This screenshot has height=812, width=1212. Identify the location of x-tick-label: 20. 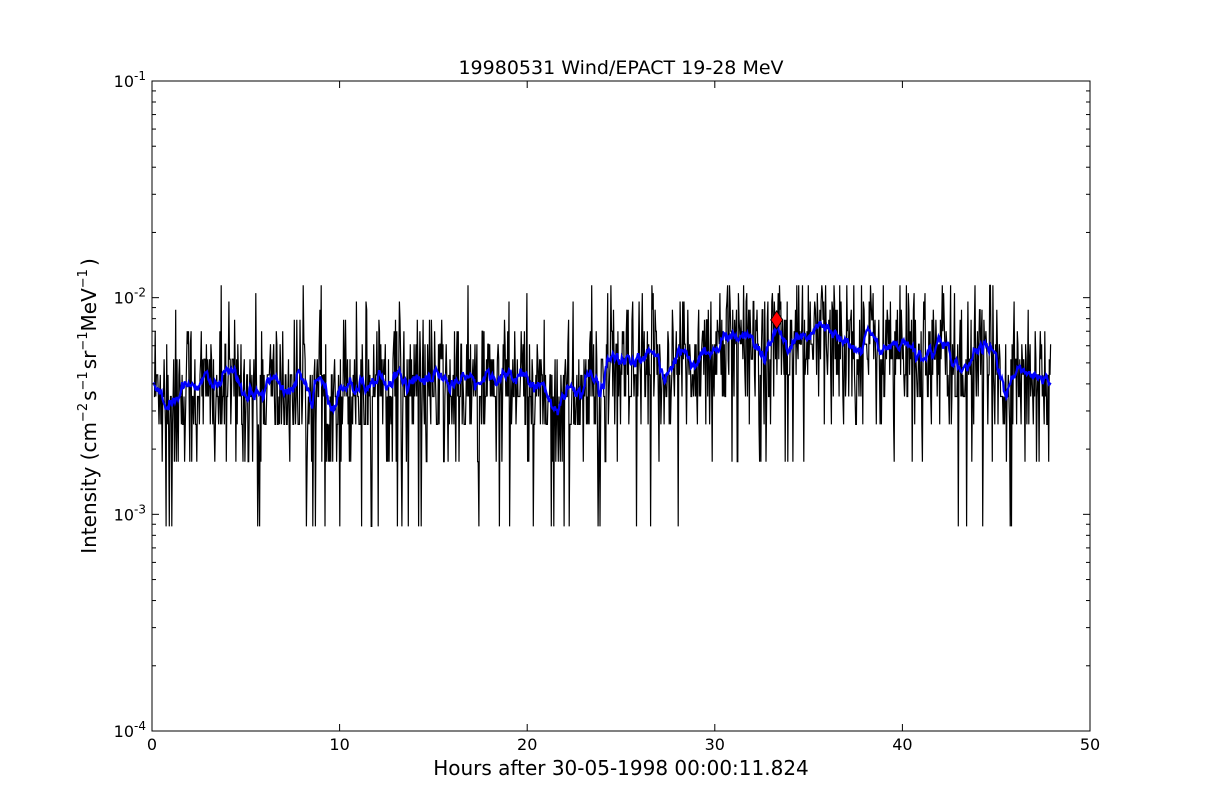
(527, 744).